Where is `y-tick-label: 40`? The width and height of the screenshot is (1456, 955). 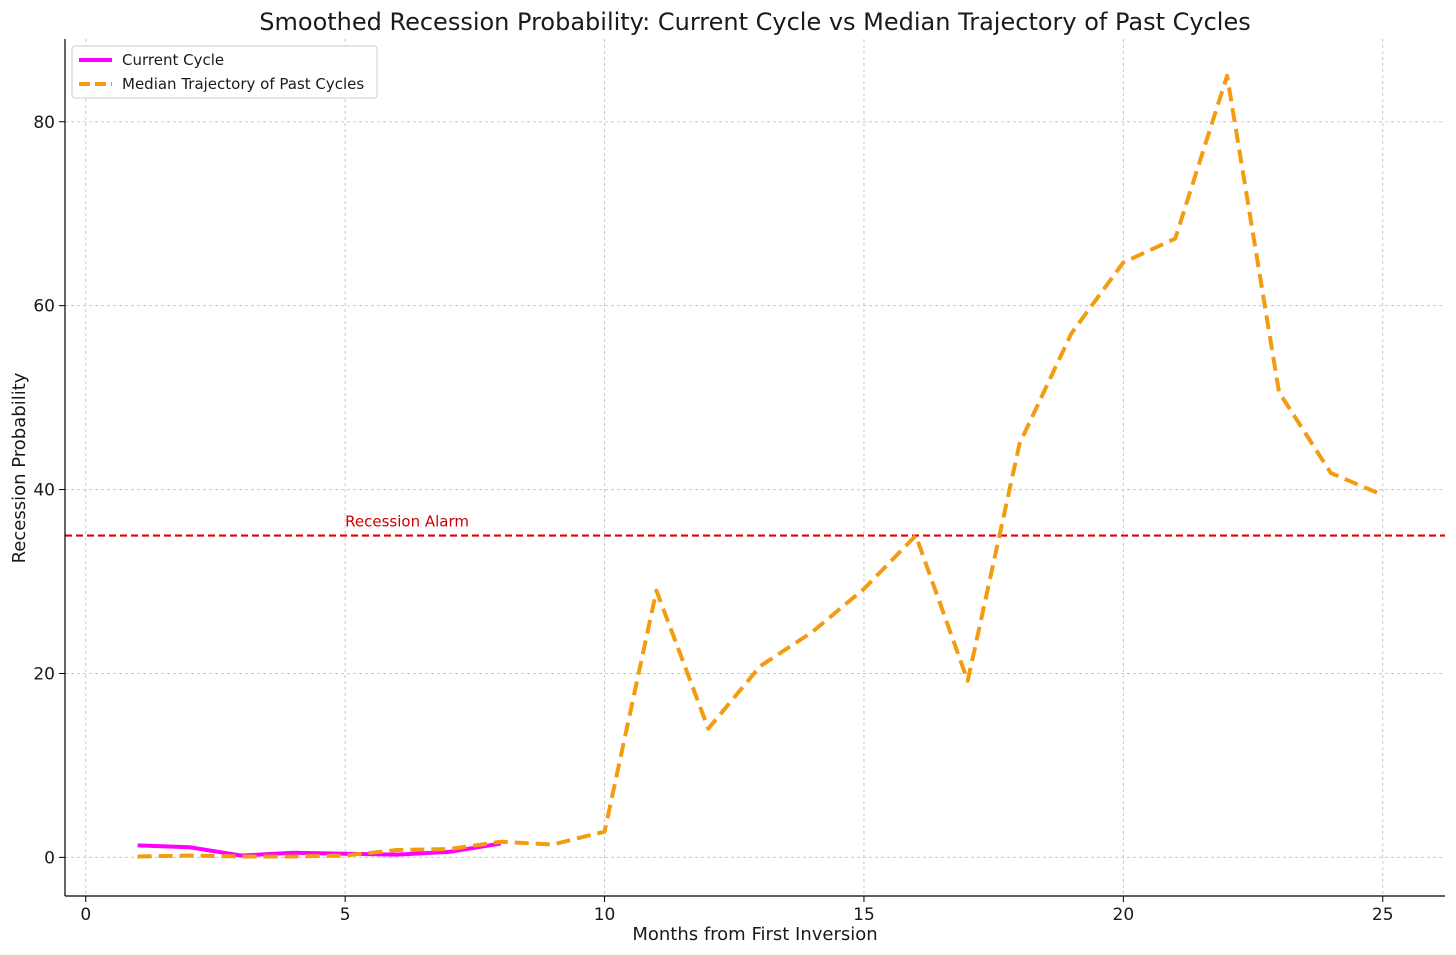 y-tick-label: 40 is located at coordinates (44, 491).